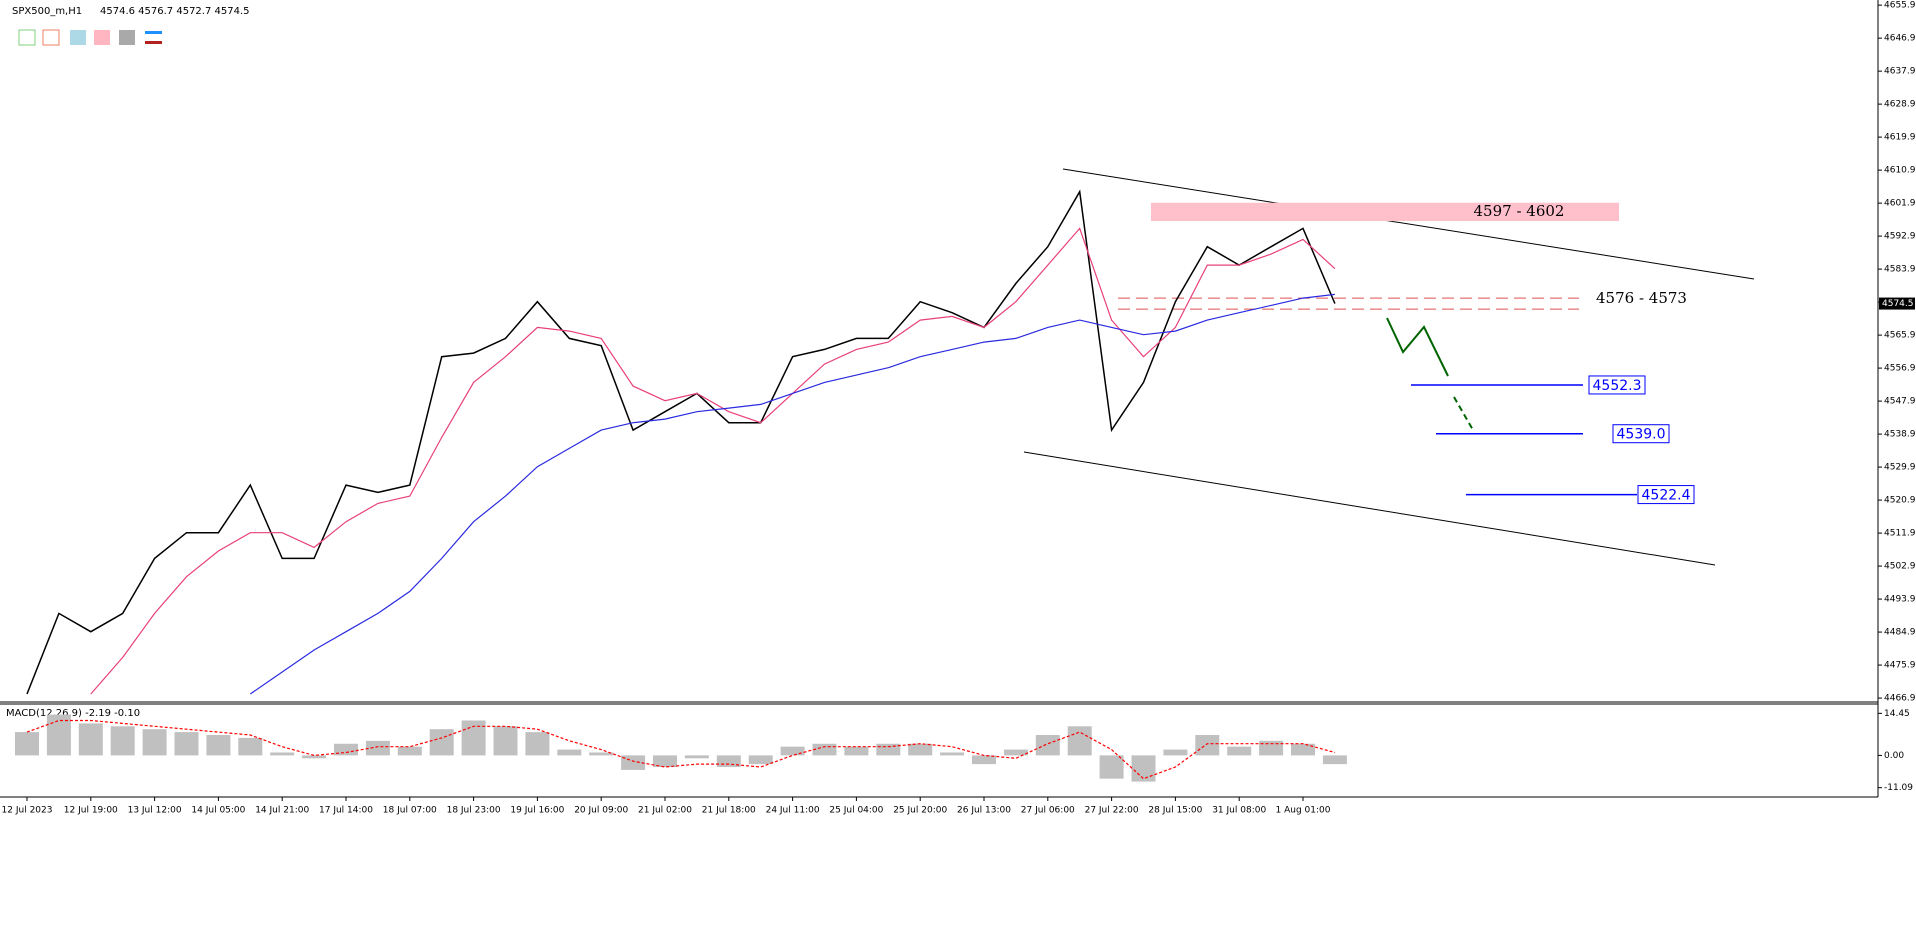  I want to click on y-tick-label: 4619.9, so click(1900, 138).